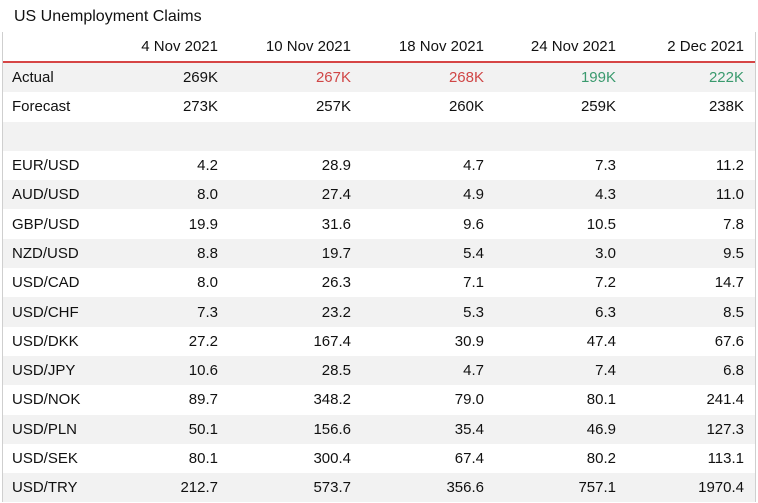 Image resolution: width=758 pixels, height=503 pixels. Describe the element at coordinates (295, 312) in the screenshot. I see `cell-value: 23.2` at that location.